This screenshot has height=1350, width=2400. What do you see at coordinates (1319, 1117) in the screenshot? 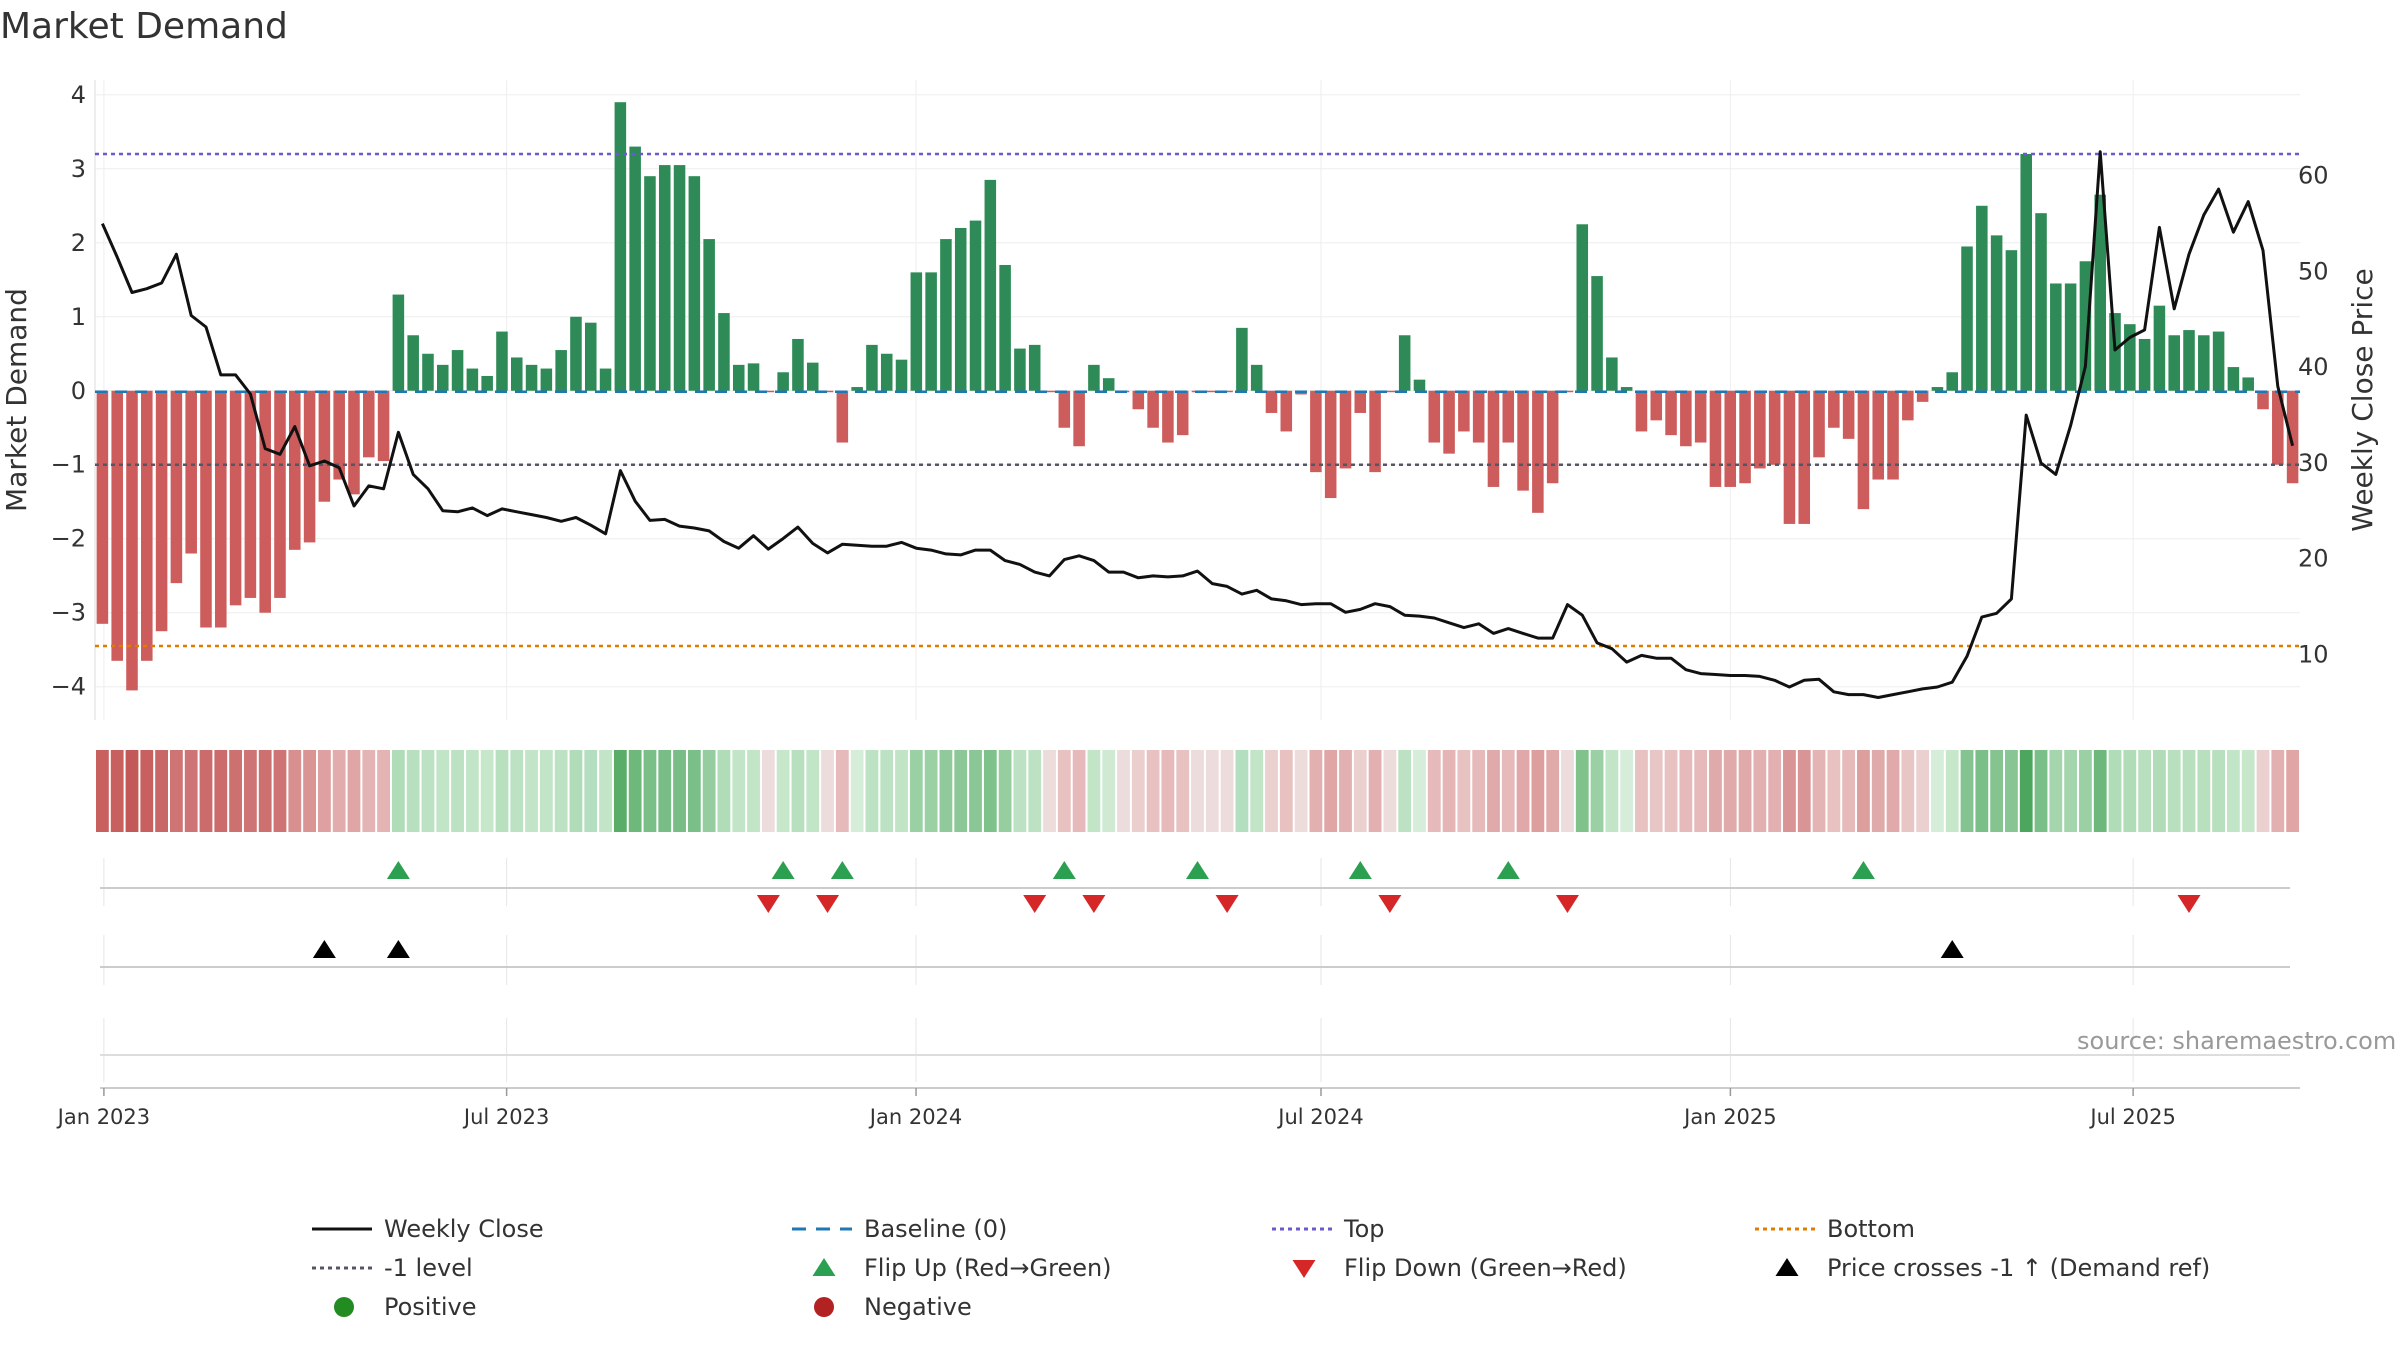
I see `x-tick-label: Jul 2024` at bounding box center [1319, 1117].